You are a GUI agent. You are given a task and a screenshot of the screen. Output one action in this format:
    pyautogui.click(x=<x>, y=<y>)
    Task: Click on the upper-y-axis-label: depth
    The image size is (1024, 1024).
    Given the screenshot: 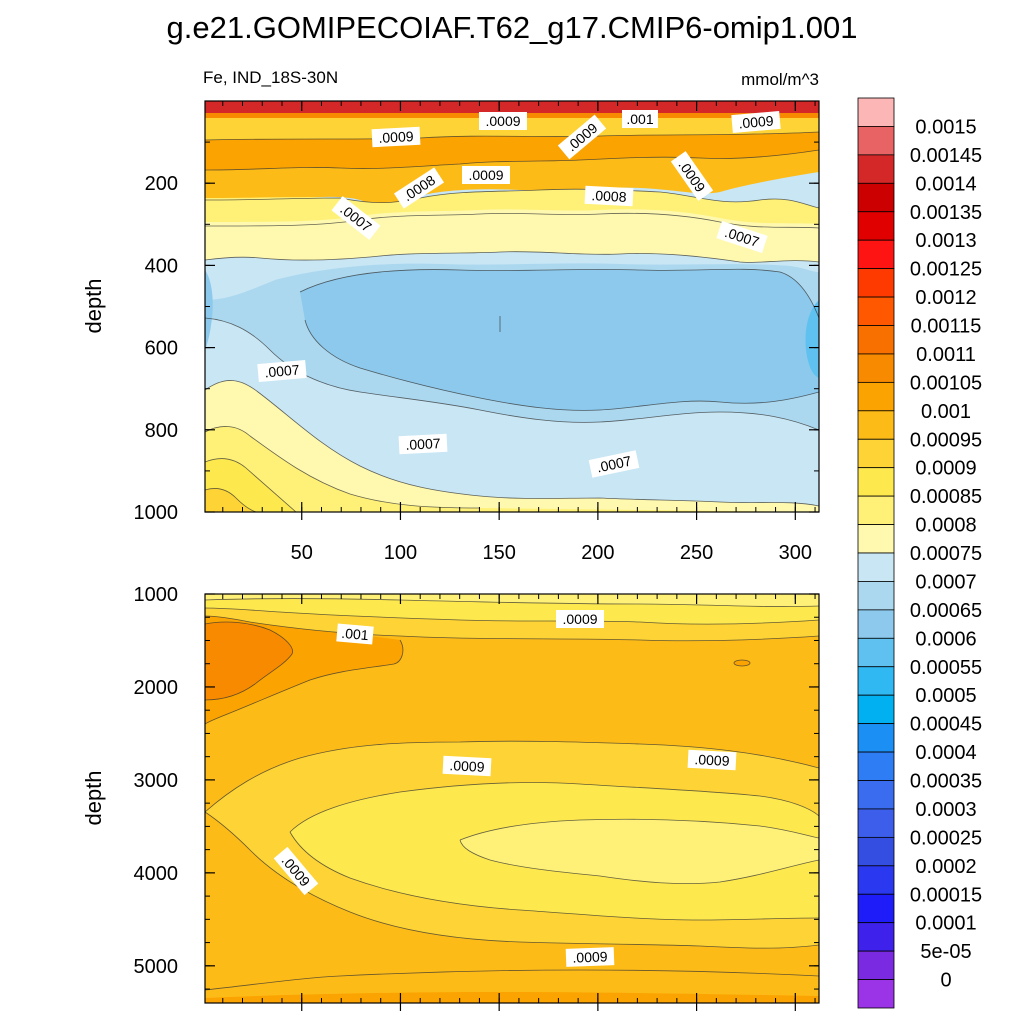 What is the action you would take?
    pyautogui.click(x=93, y=305)
    